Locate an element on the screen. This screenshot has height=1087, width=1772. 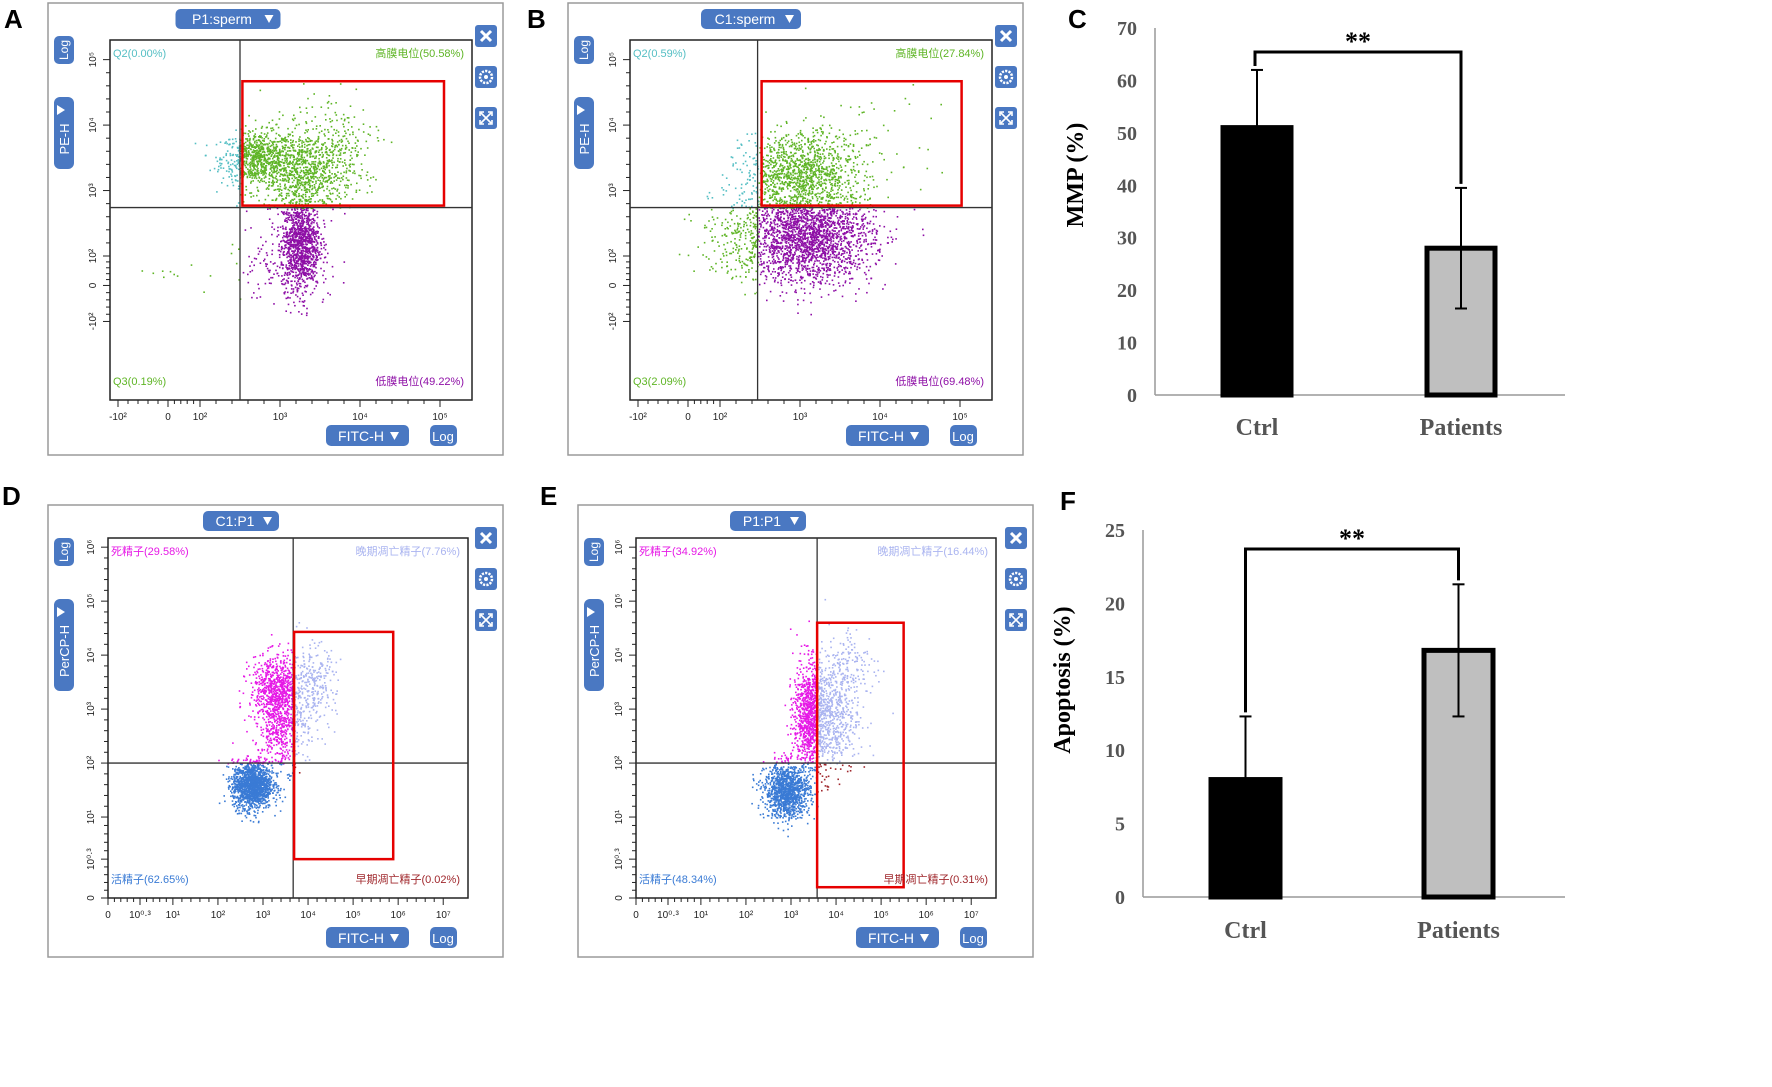
x-scale-bg is located at coordinates (443, 435).